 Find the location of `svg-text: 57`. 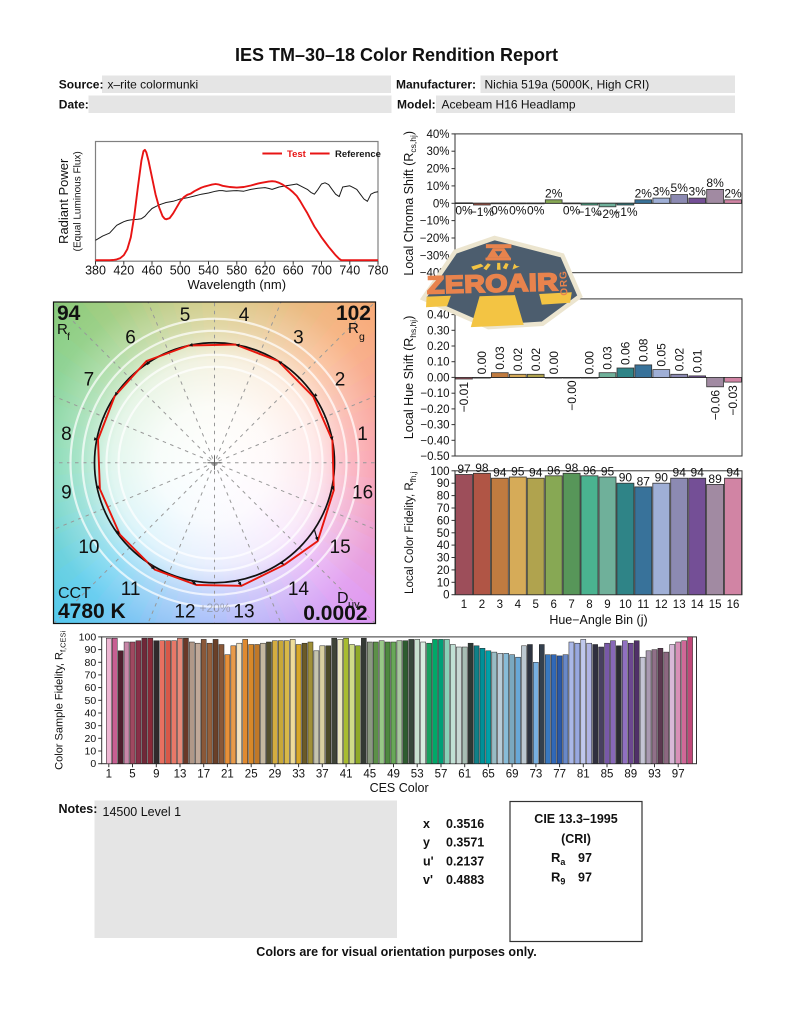

svg-text: 57 is located at coordinates (441, 775).